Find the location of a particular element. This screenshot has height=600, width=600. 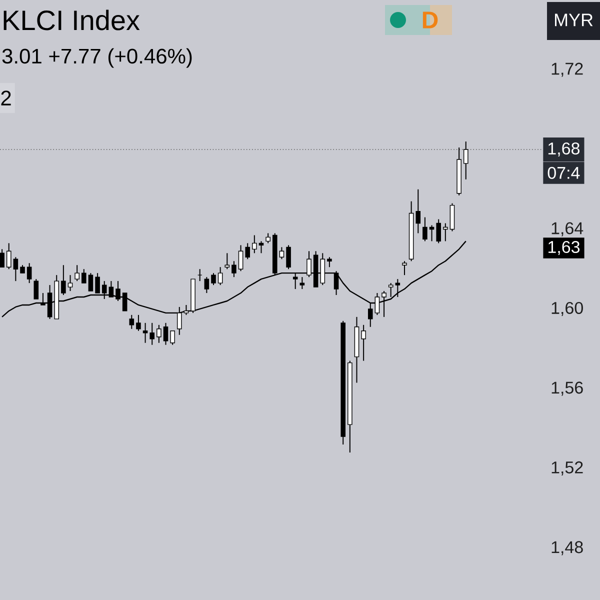

y-tick-label: 1,48 is located at coordinates (567, 548).